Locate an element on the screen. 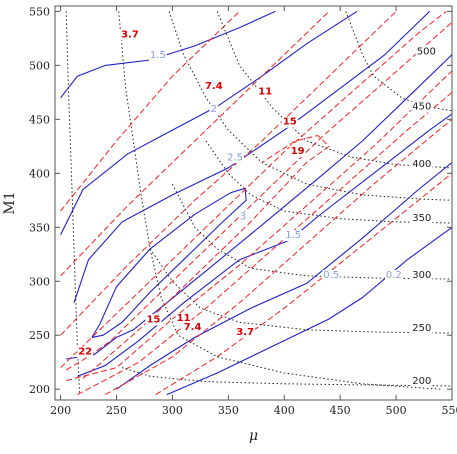 The image size is (457, 454). x-tick-label: 550 is located at coordinates (449, 410).